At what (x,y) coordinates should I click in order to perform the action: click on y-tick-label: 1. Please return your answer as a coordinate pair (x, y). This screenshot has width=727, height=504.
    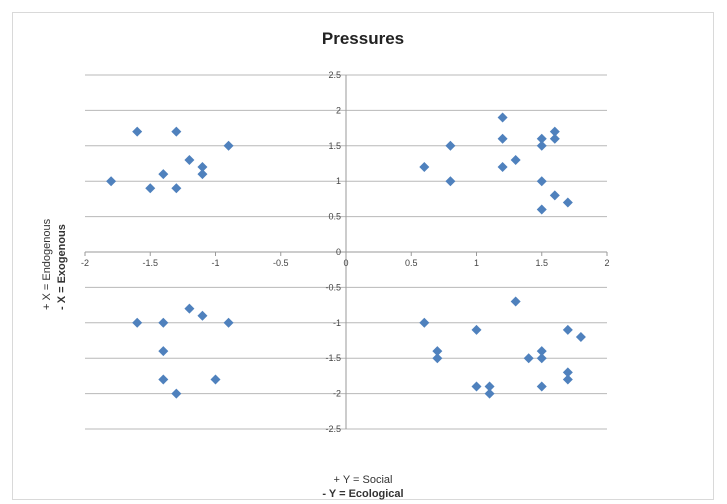
    Looking at the image, I should click on (338, 181).